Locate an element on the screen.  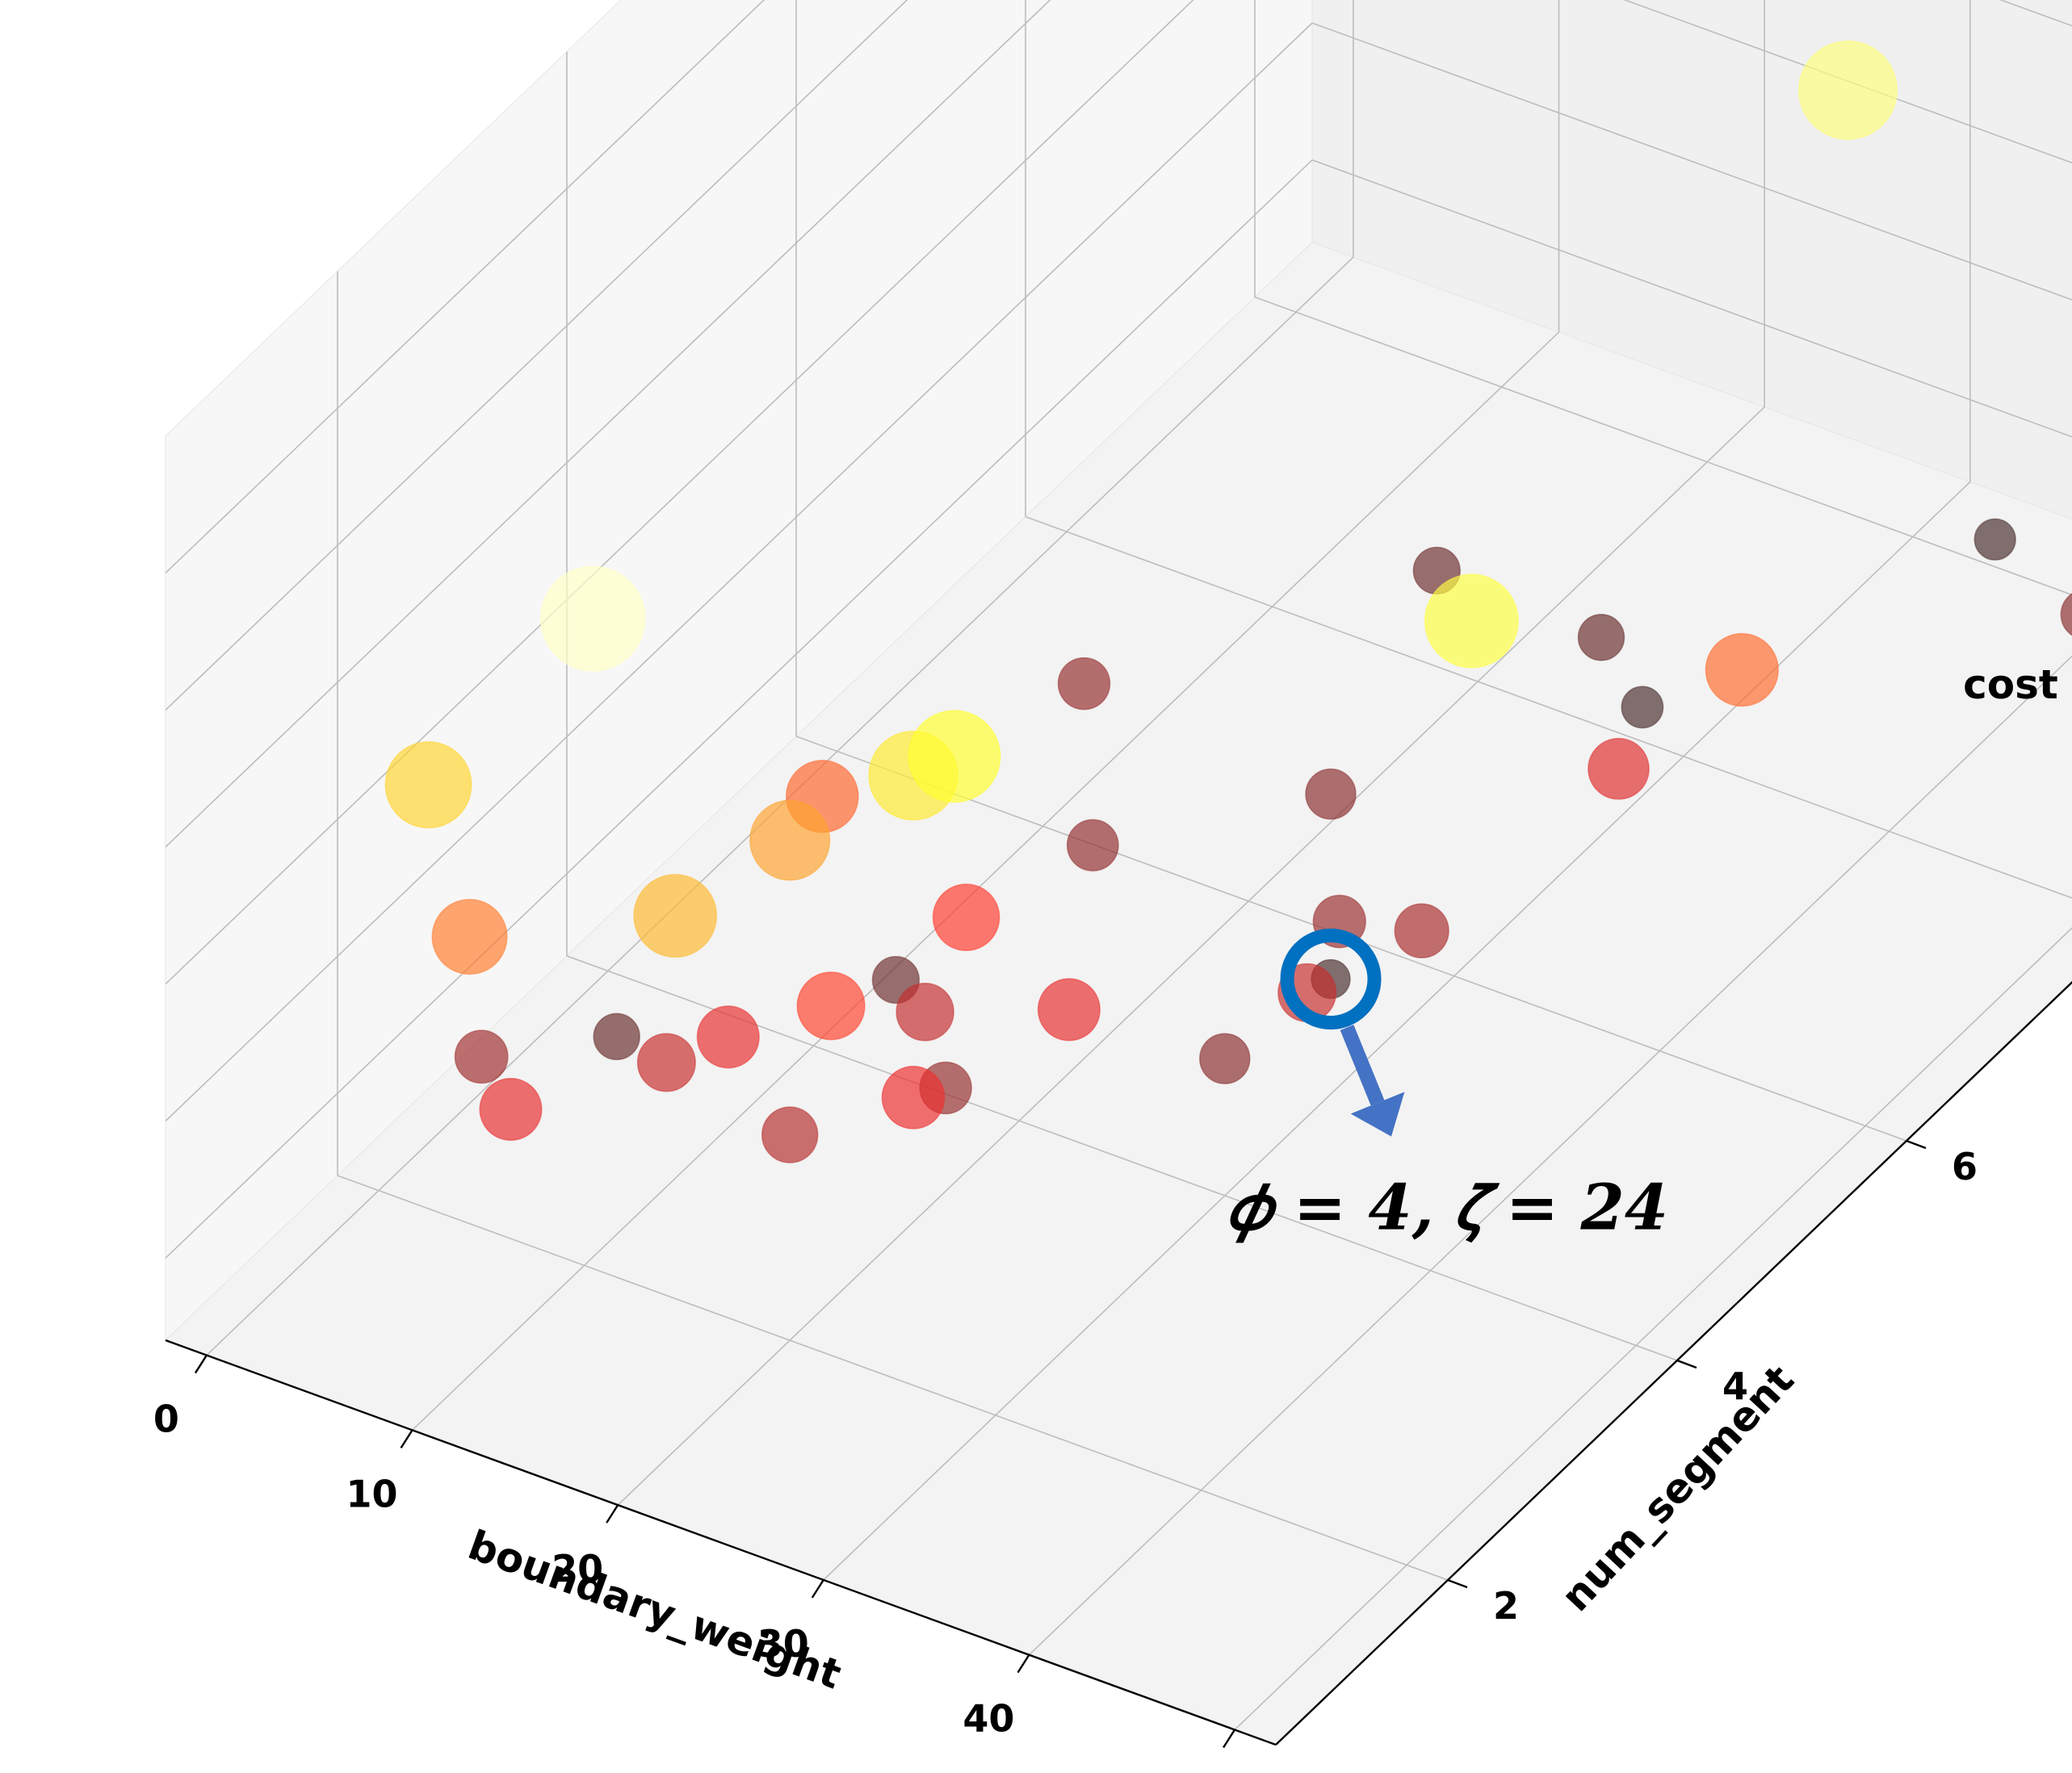
y-tick-label: 4 is located at coordinates (1735, 1386).